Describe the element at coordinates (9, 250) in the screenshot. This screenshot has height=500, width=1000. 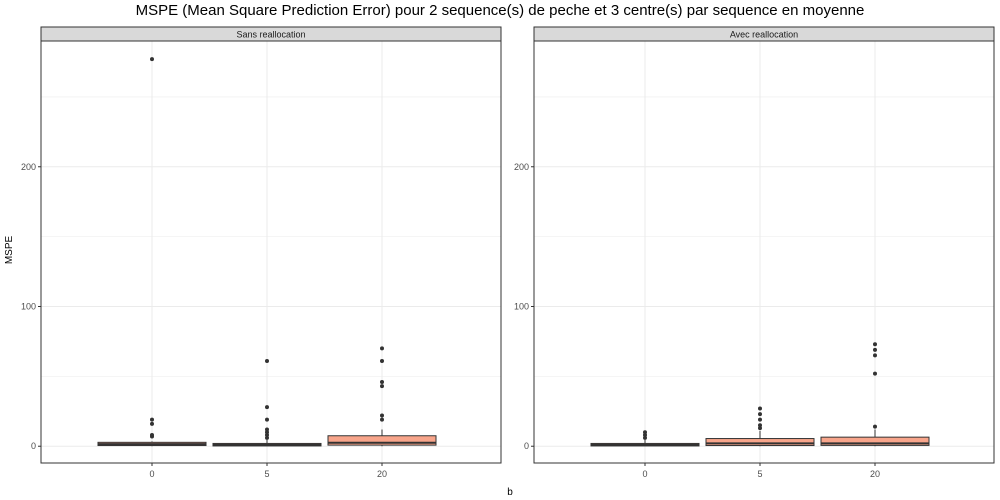
I see `y-axis-title: MSPE` at that location.